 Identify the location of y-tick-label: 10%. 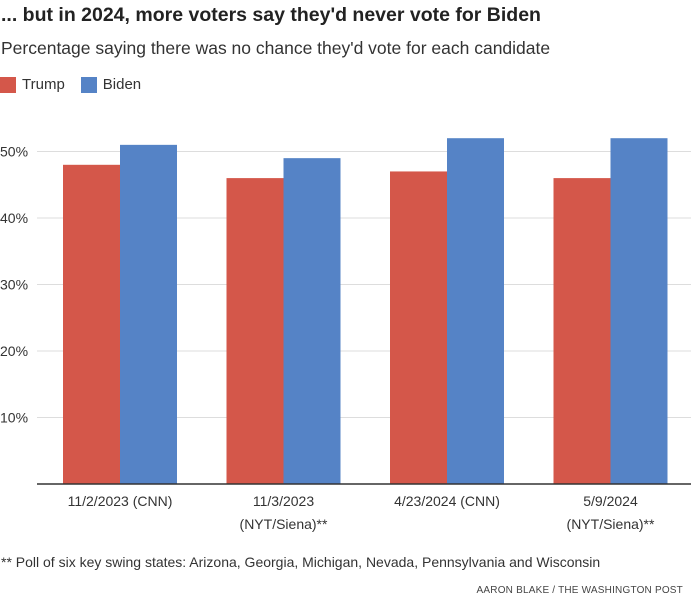
(14, 418).